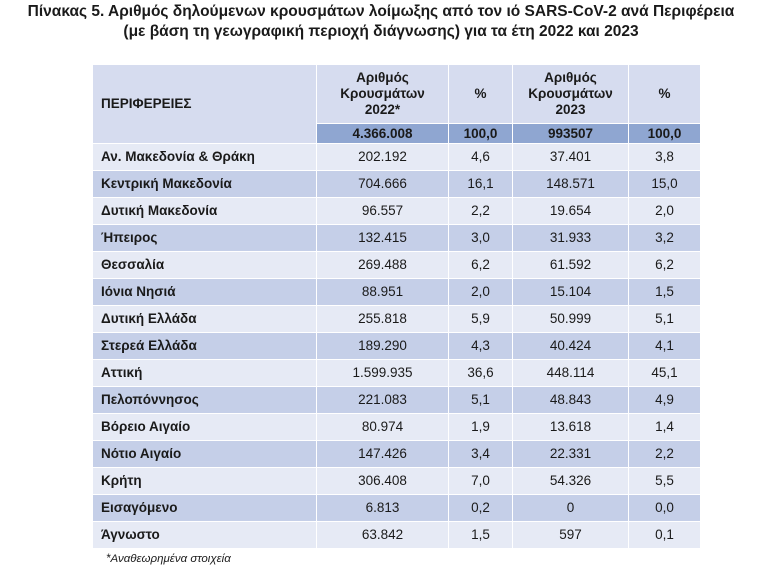  What do you see at coordinates (396, 292) in the screenshot?
I see `table-row: Ιόνια Νησιά 88.951 2,0 15.104 1,5` at bounding box center [396, 292].